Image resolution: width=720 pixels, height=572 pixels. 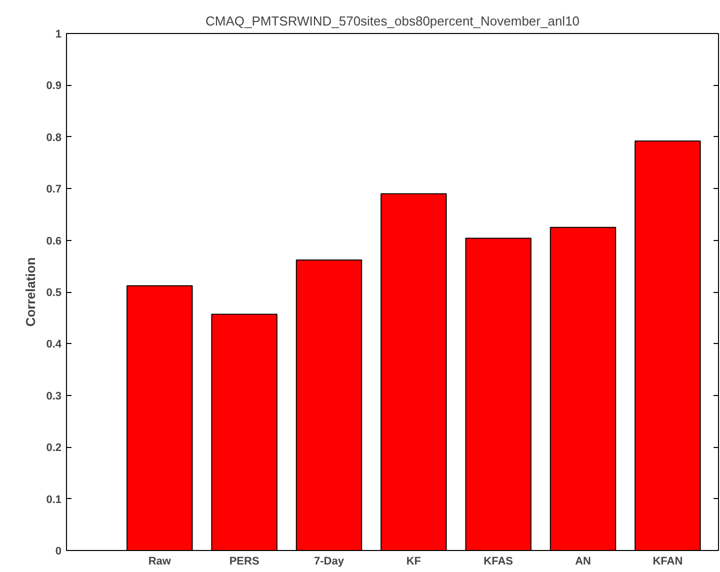 What do you see at coordinates (160, 562) in the screenshot?
I see `x-tick-label: Raw` at bounding box center [160, 562].